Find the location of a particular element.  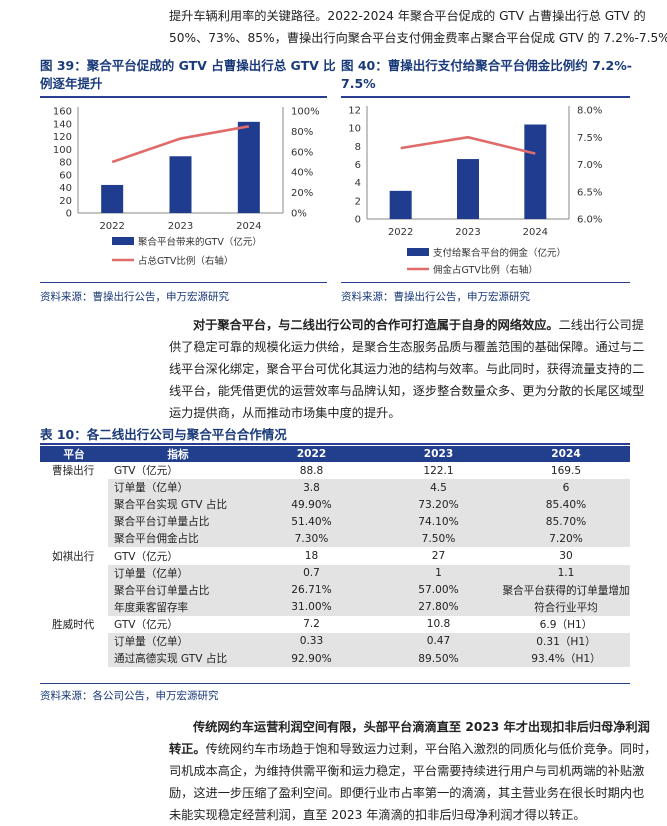

cell-company is located at coordinates (74, 607).